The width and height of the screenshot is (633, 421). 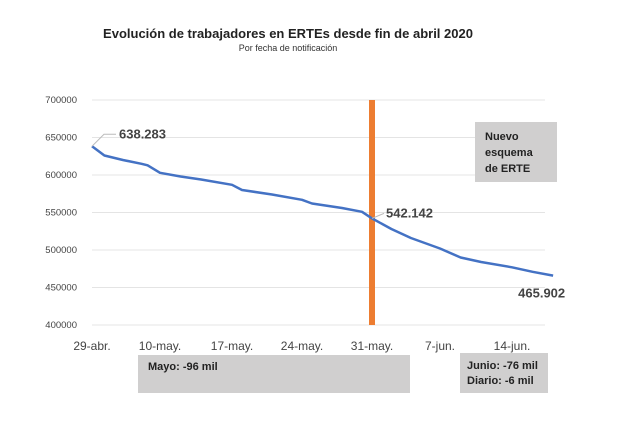 I want to click on chart-subtitle: Por fecha de notificación, so click(x=288, y=48).